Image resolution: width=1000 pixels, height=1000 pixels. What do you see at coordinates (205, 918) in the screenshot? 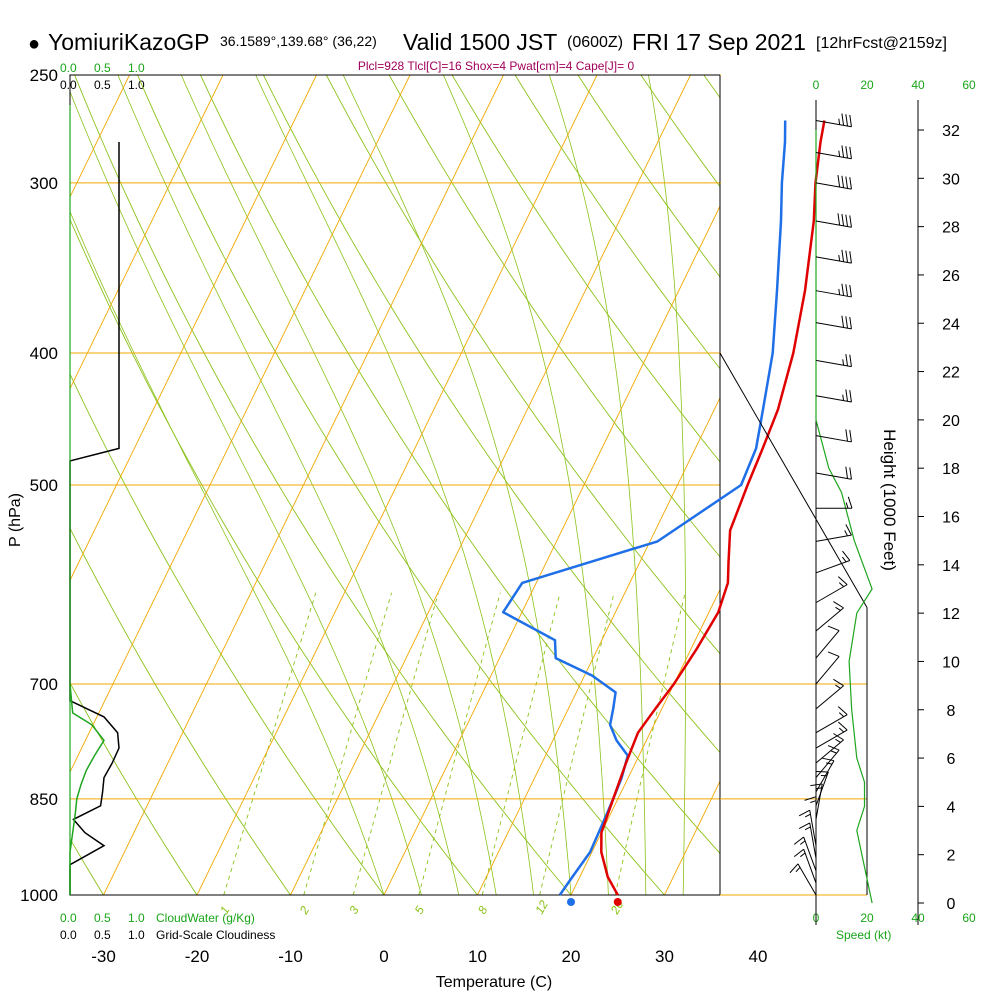
I see `cloudwater-label: CloudWater (g/Kg)` at bounding box center [205, 918].